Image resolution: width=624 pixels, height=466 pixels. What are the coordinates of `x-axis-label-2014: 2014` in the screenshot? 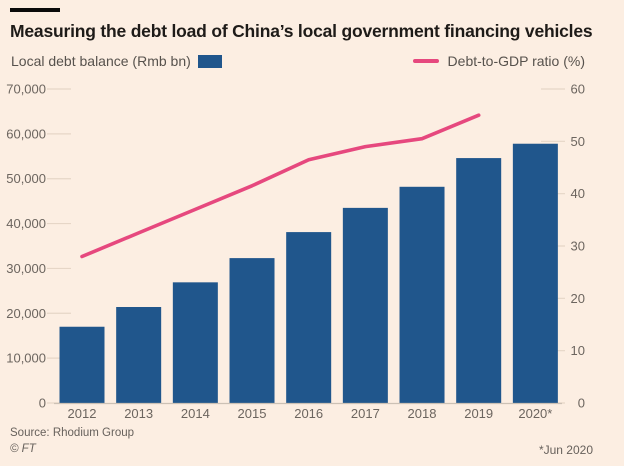 It's located at (195, 413).